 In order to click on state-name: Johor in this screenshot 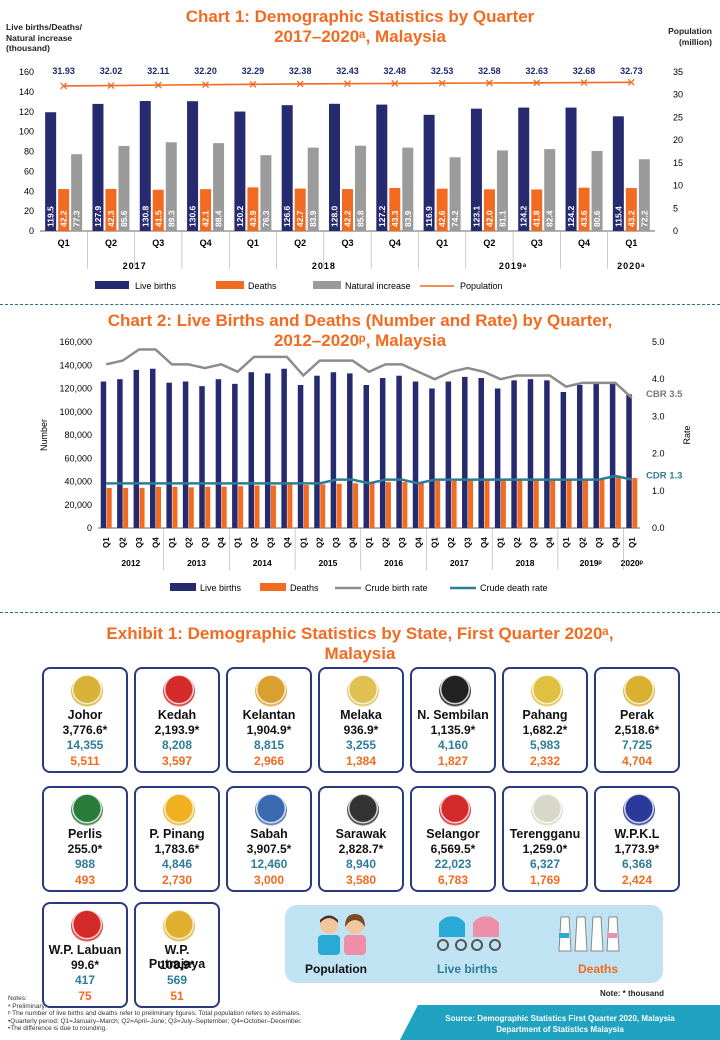, I will do `click(85, 715)`.